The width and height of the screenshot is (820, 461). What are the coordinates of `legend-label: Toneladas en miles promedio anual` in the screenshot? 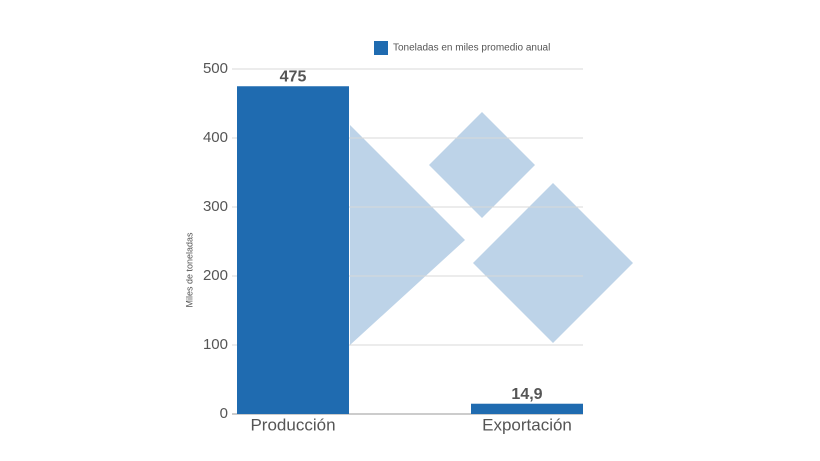 It's located at (471, 48).